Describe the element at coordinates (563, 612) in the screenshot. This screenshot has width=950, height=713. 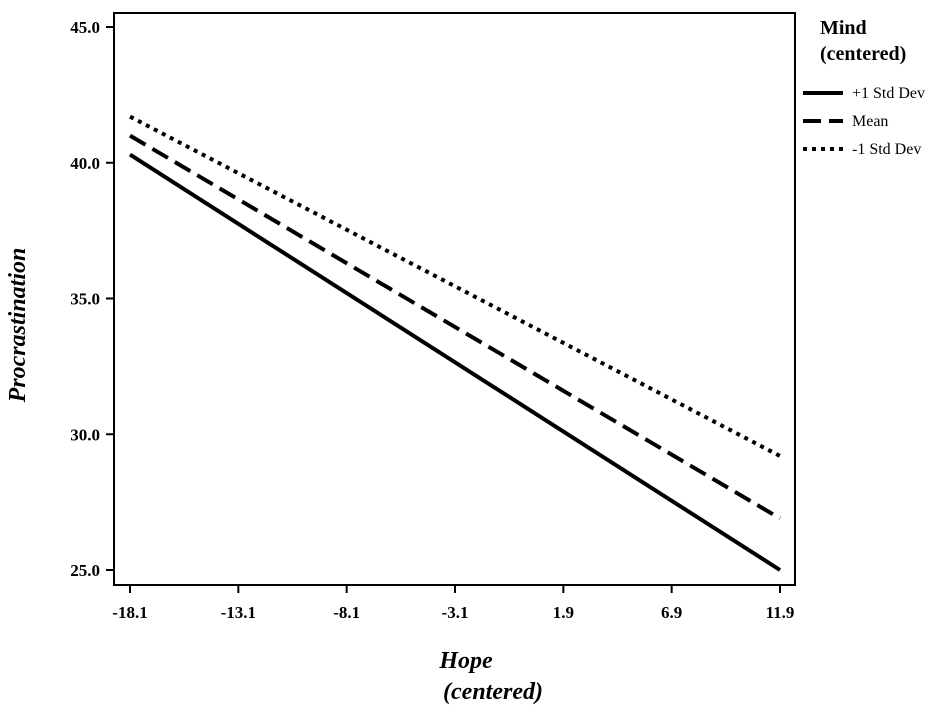
I see `x-tick-label: 1.9` at that location.